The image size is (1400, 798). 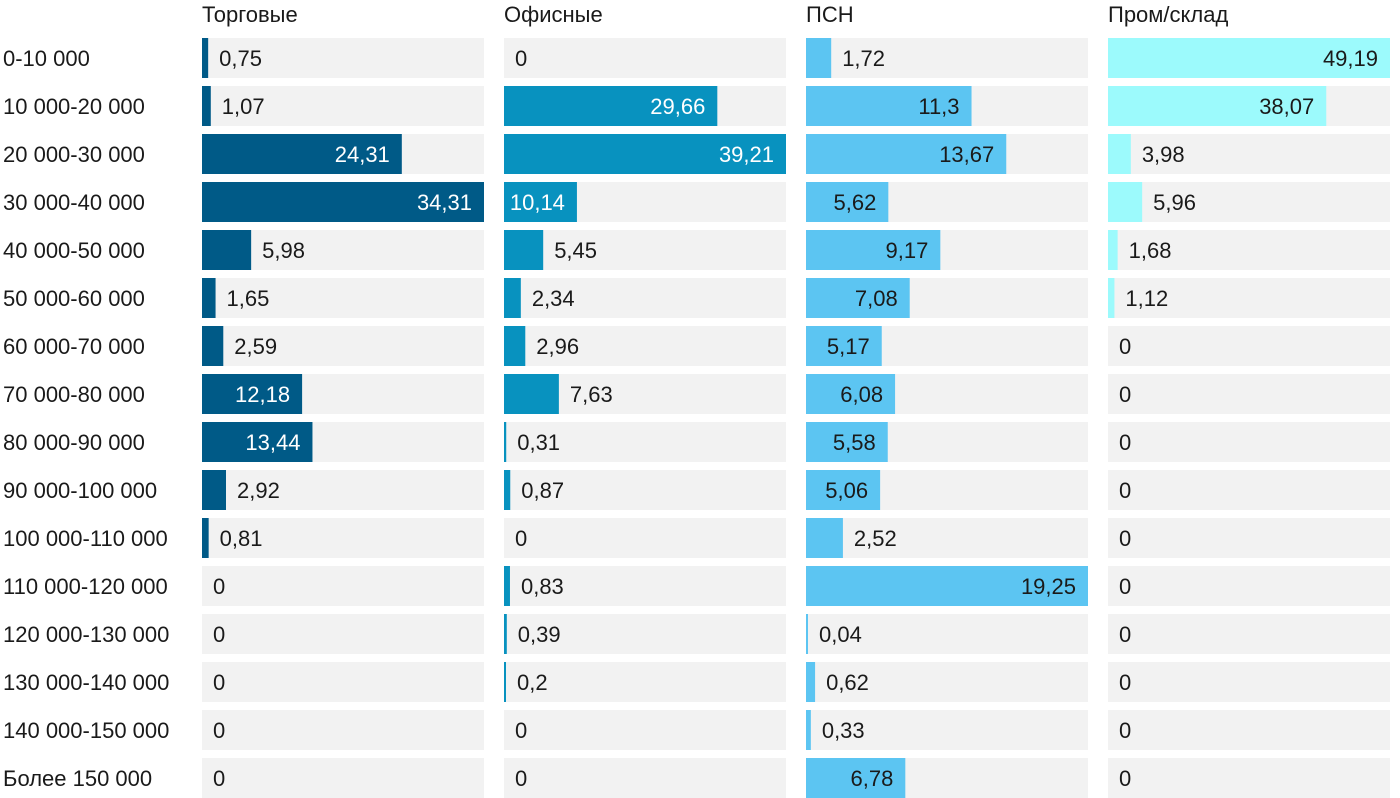 What do you see at coordinates (74, 106) in the screenshot?
I see `category-label: 10 000-20 000` at bounding box center [74, 106].